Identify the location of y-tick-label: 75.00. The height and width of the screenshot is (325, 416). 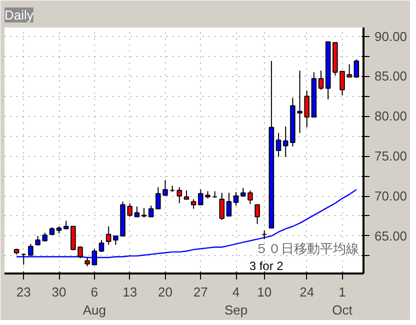
(391, 156).